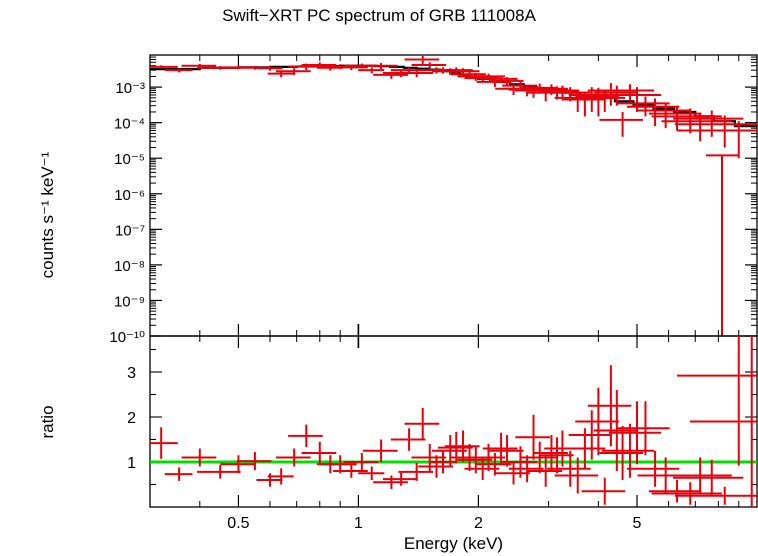 This screenshot has width=758, height=556. What do you see at coordinates (130, 88) in the screenshot?
I see `upper-y-tick-label: 10⁻³` at bounding box center [130, 88].